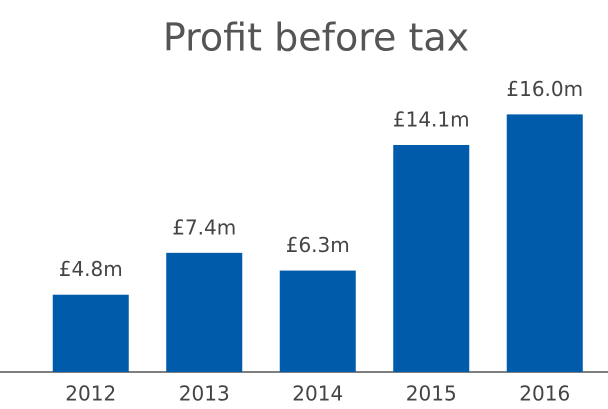  What do you see at coordinates (544, 89) in the screenshot?
I see `value-label: £16.0m` at bounding box center [544, 89].